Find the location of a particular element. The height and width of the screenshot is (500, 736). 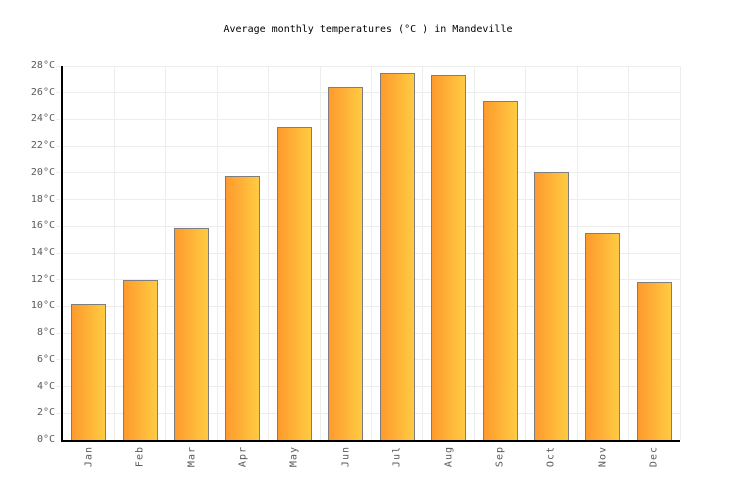

x-tick-label-sep: Sep is located at coordinates (500, 457).